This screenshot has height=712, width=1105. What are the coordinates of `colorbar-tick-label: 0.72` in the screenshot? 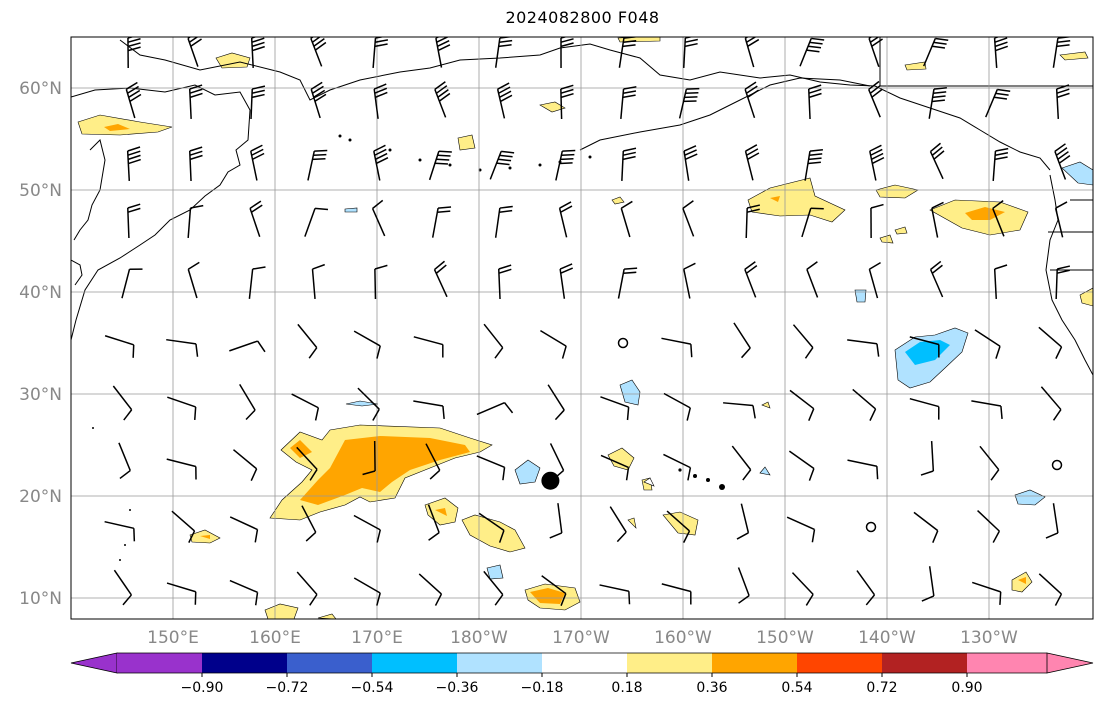 It's located at (881, 688).